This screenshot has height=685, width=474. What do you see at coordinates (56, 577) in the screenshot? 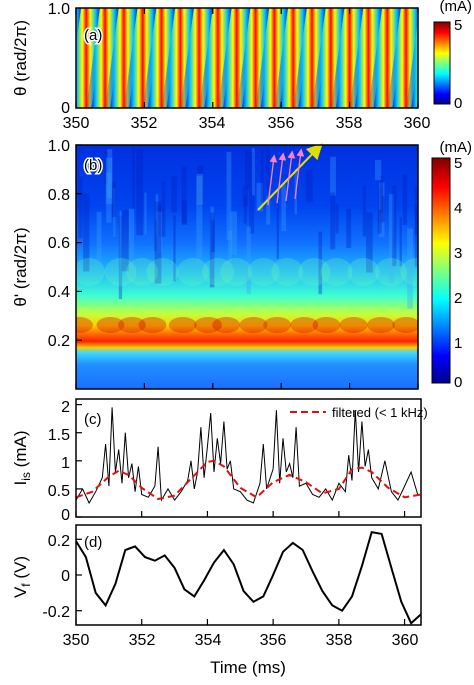
I see `panel-d-ytick-labels: 0.2 0 -0.2` at bounding box center [56, 577].